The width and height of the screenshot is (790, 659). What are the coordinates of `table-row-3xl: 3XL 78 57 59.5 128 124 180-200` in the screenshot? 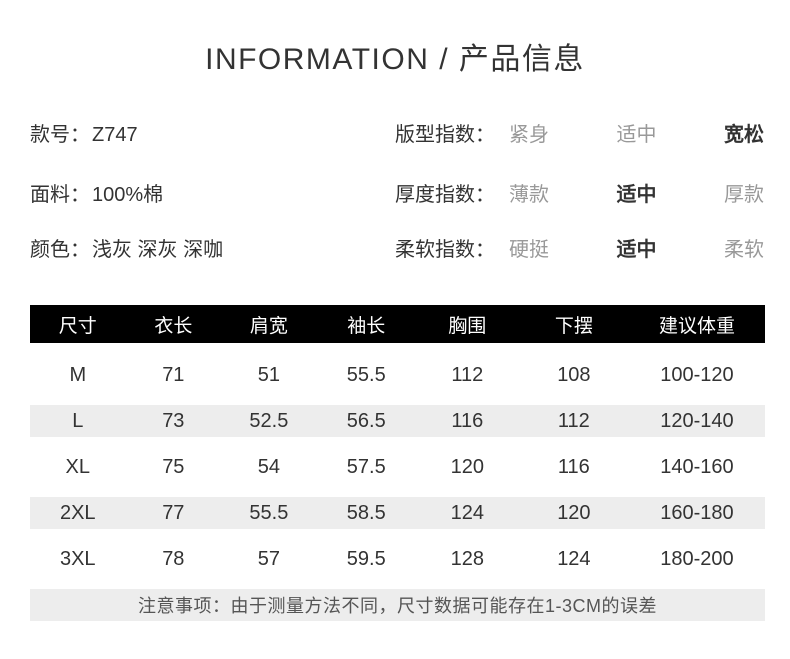 It's located at (397, 559).